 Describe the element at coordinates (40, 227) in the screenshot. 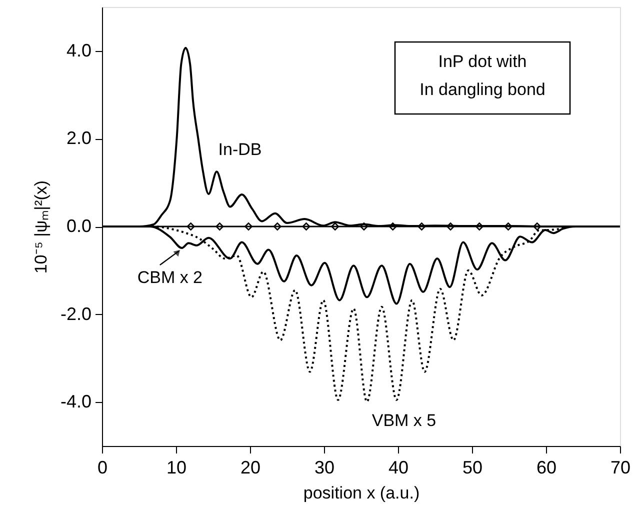

I see `y-axis-title: 10⁻⁵ |ψₘ|²(x)` at that location.